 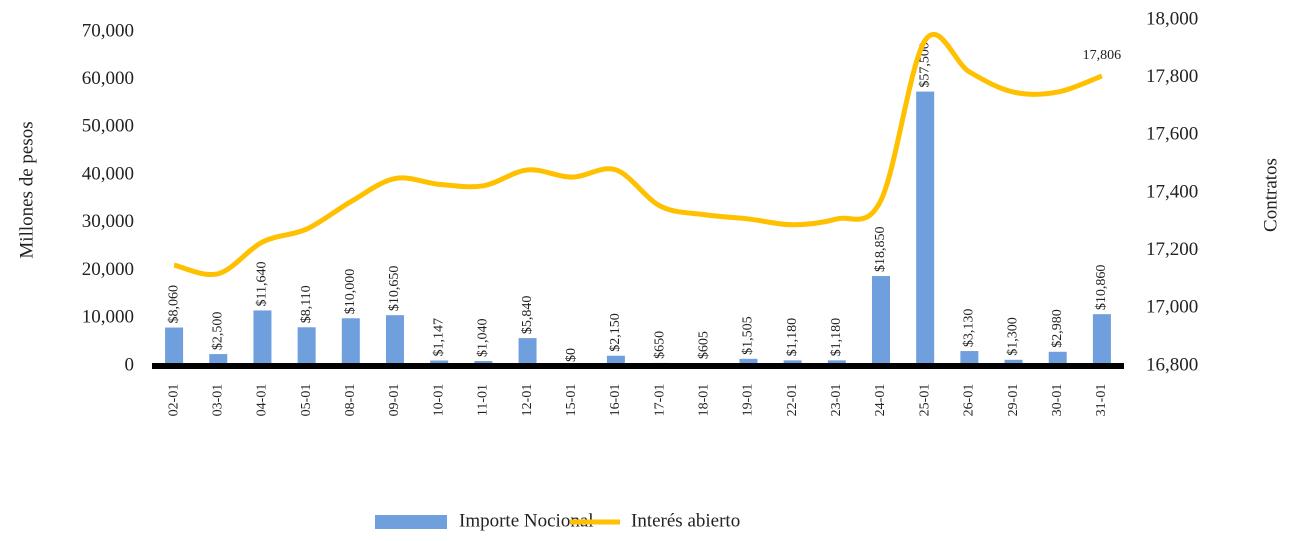 I want to click on y2-tick-label: 17,600, so click(x=1172, y=134).